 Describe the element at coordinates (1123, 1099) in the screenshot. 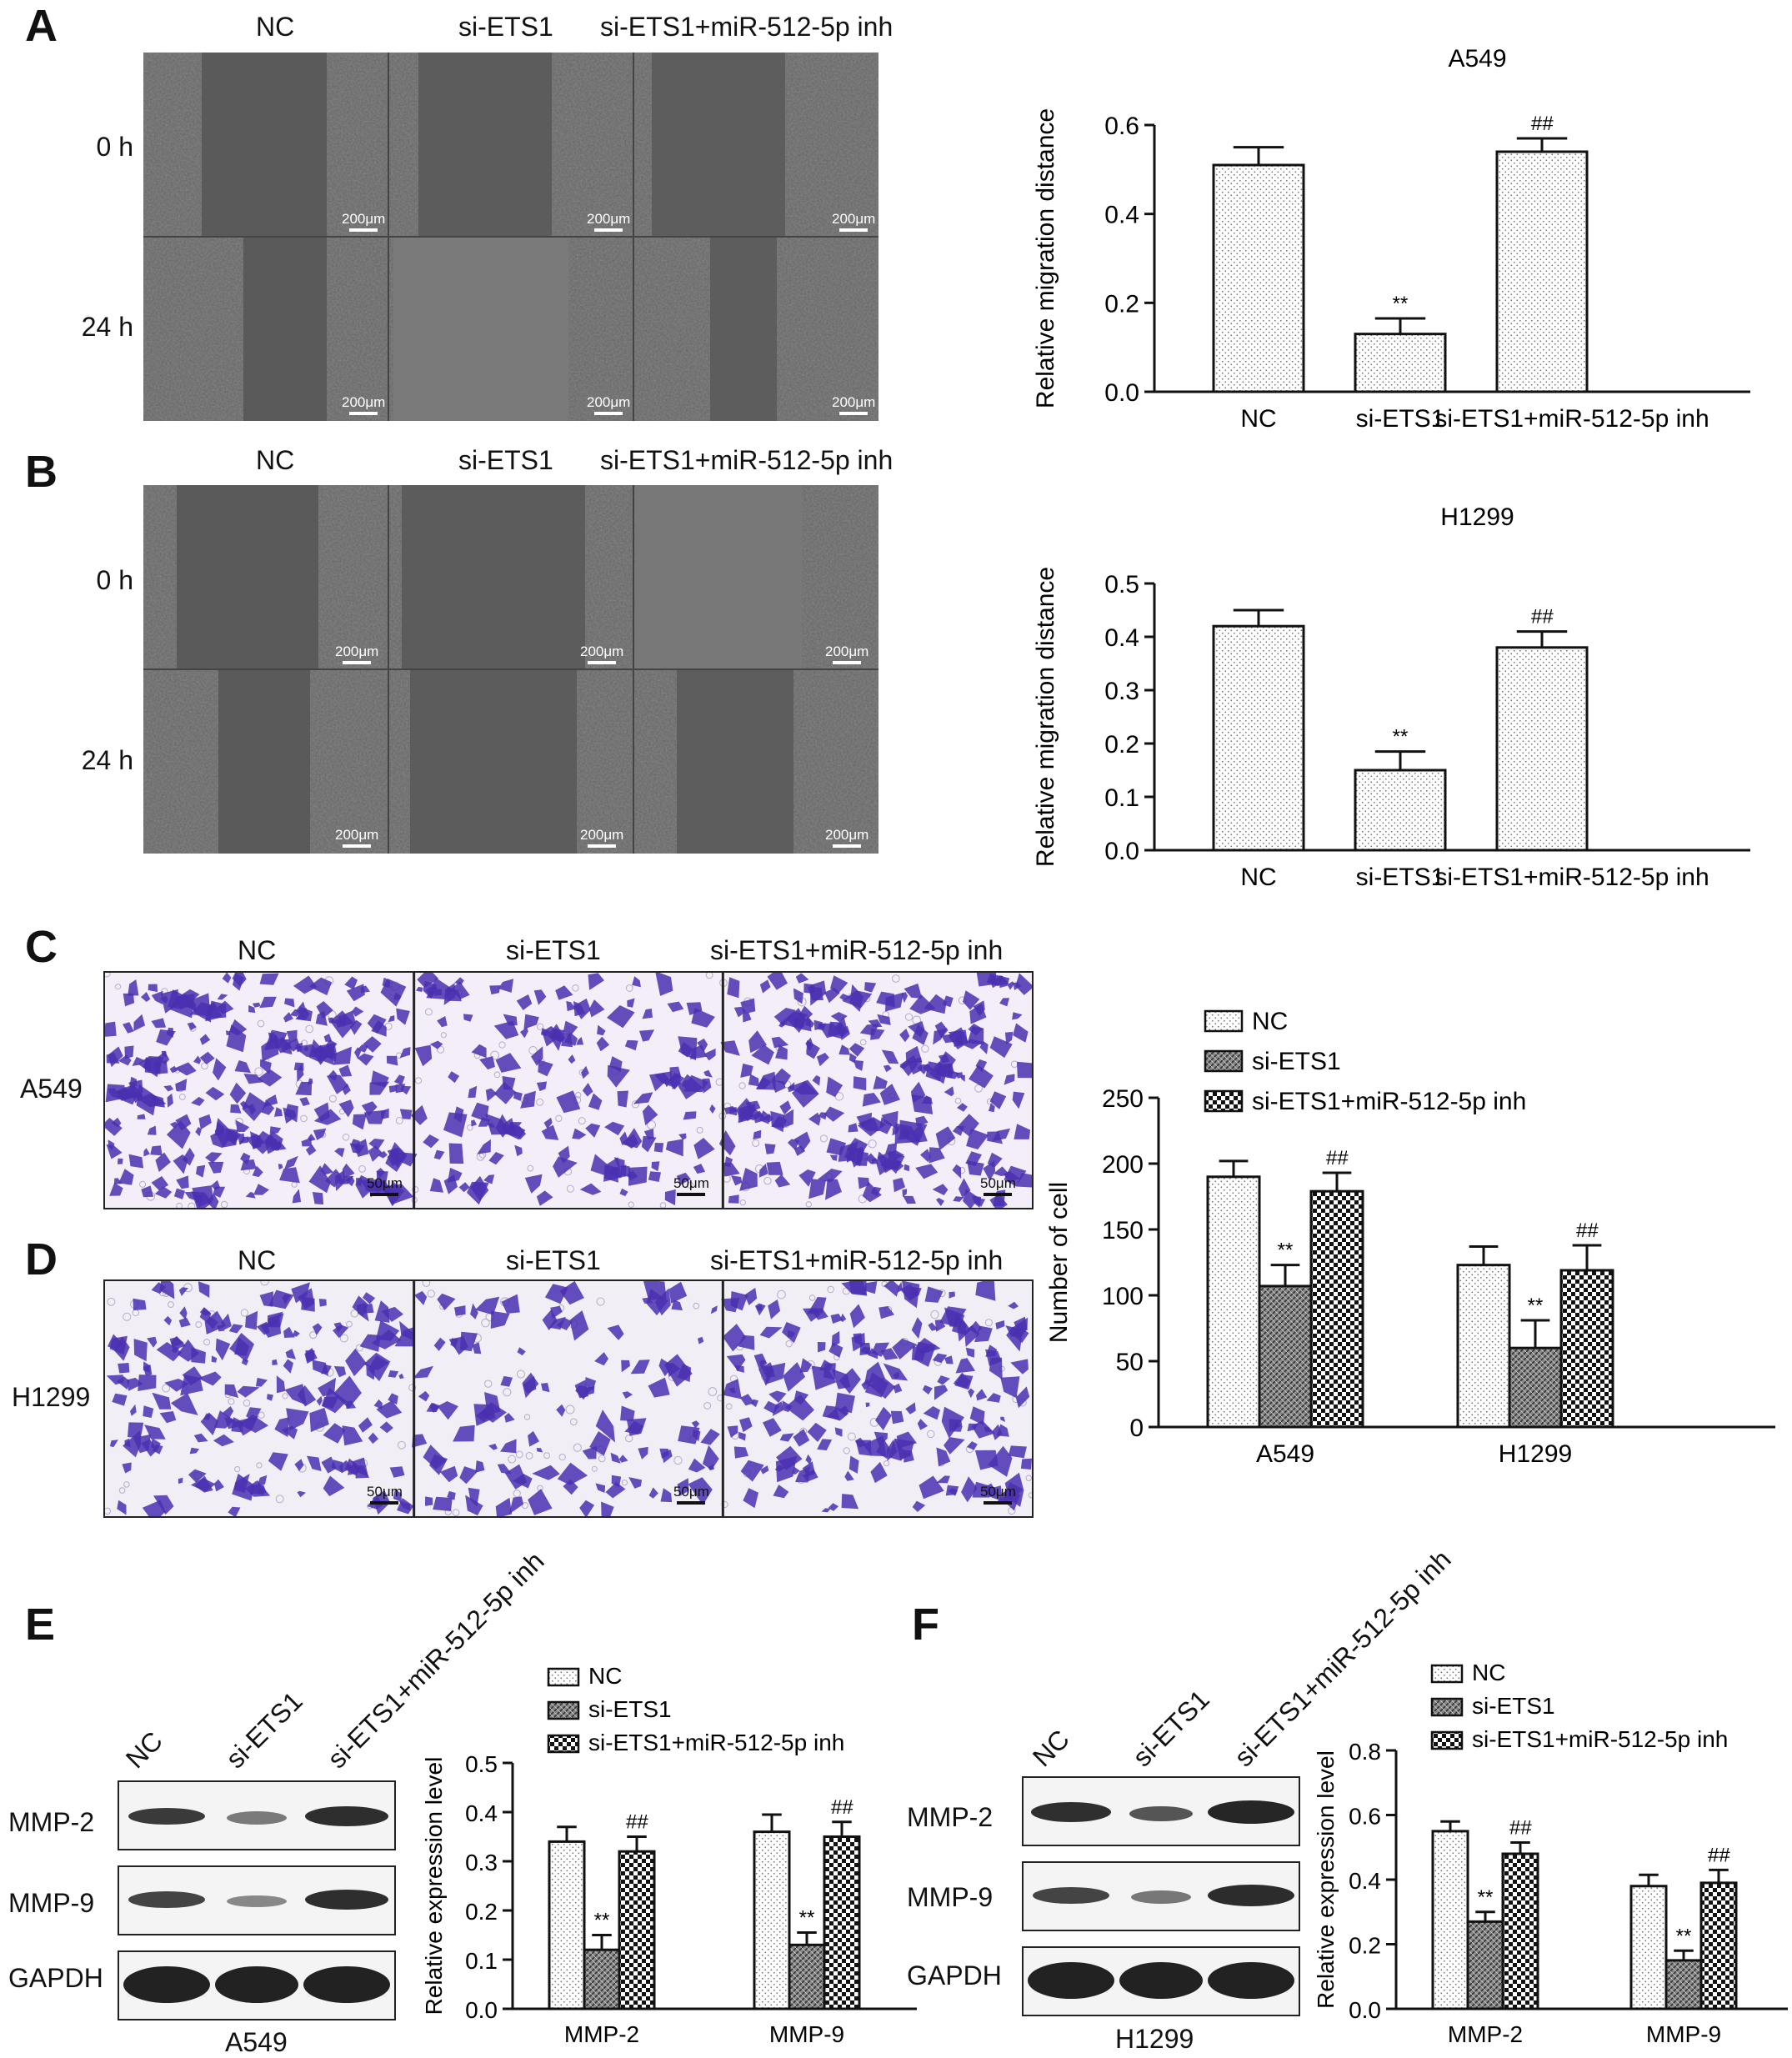

I see `y-tick-label: 250` at that location.